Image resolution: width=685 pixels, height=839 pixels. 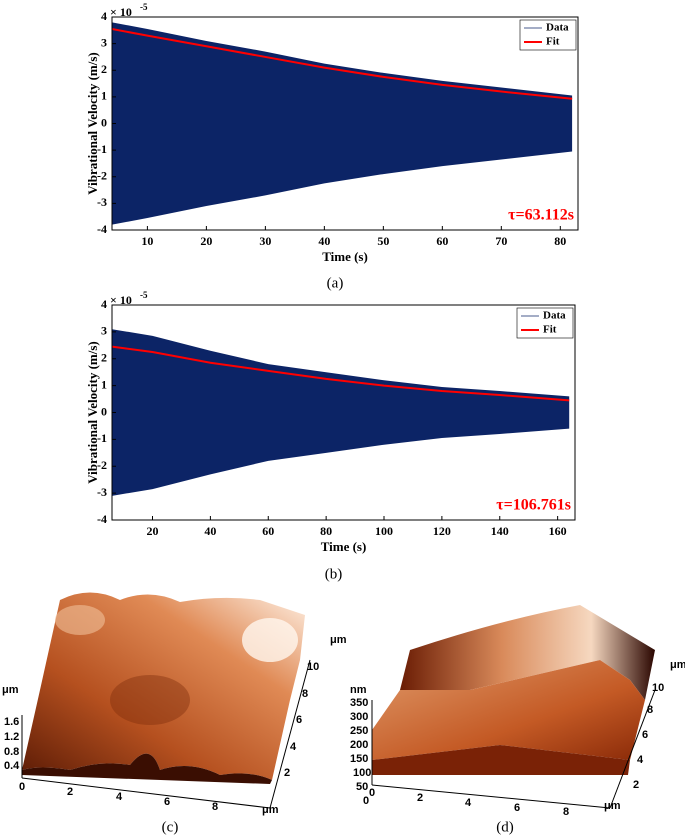 I want to click on x-tick-label: 70, so click(x=501, y=241).